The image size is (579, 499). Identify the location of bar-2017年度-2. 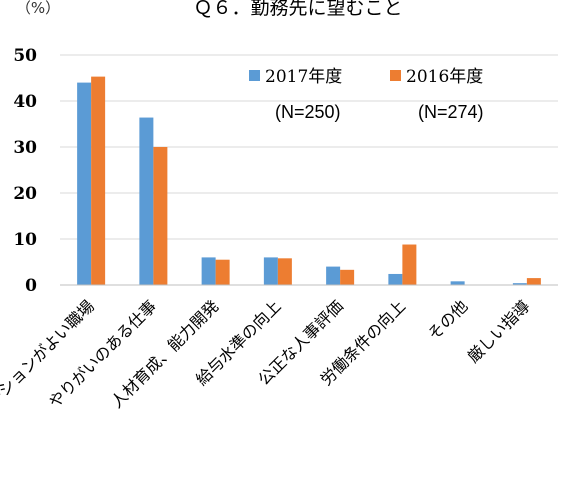
(208, 271).